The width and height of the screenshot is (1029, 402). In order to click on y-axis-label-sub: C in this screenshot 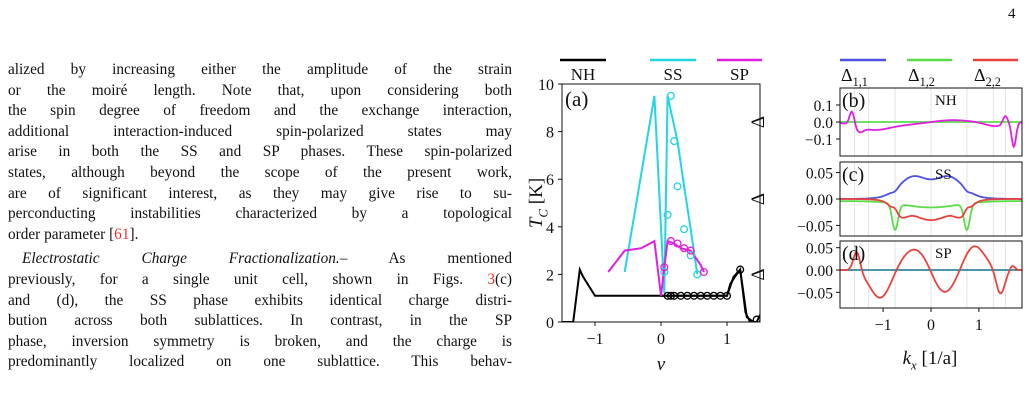, I will do `click(542, 213)`.